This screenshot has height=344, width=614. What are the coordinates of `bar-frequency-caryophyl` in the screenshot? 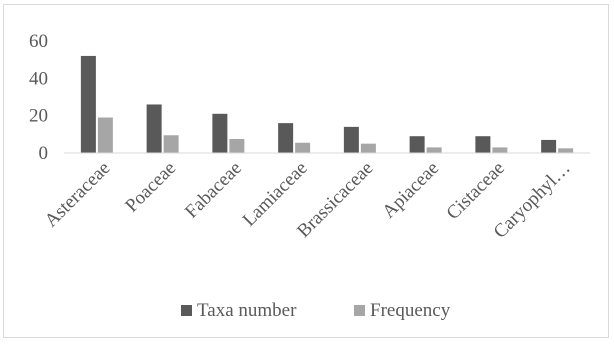 It's located at (566, 150).